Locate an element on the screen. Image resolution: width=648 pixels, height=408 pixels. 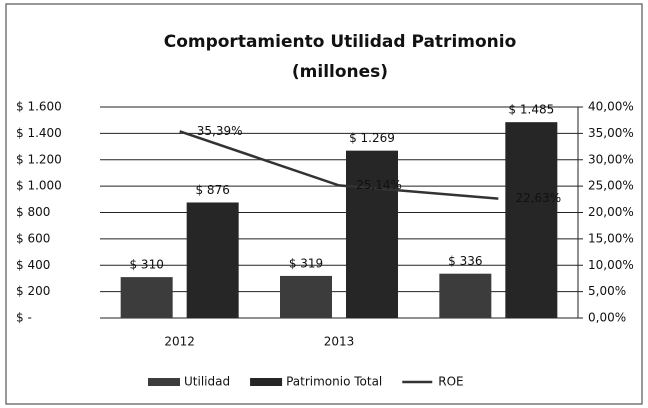
line-value-label: 25,14% is located at coordinates (379, 185).